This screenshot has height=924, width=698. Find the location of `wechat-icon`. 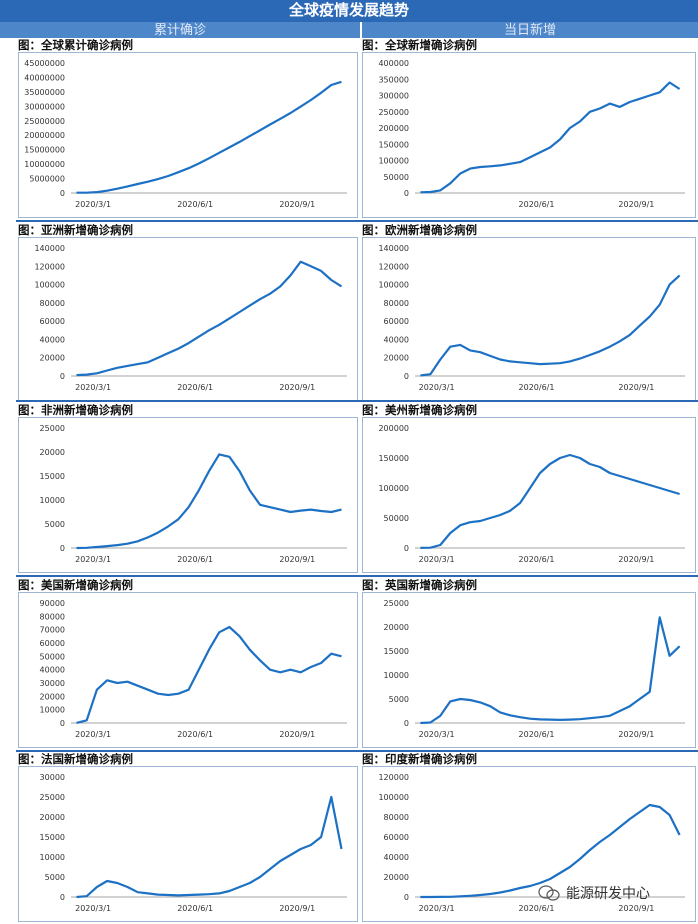

wechat-icon is located at coordinates (549, 893).